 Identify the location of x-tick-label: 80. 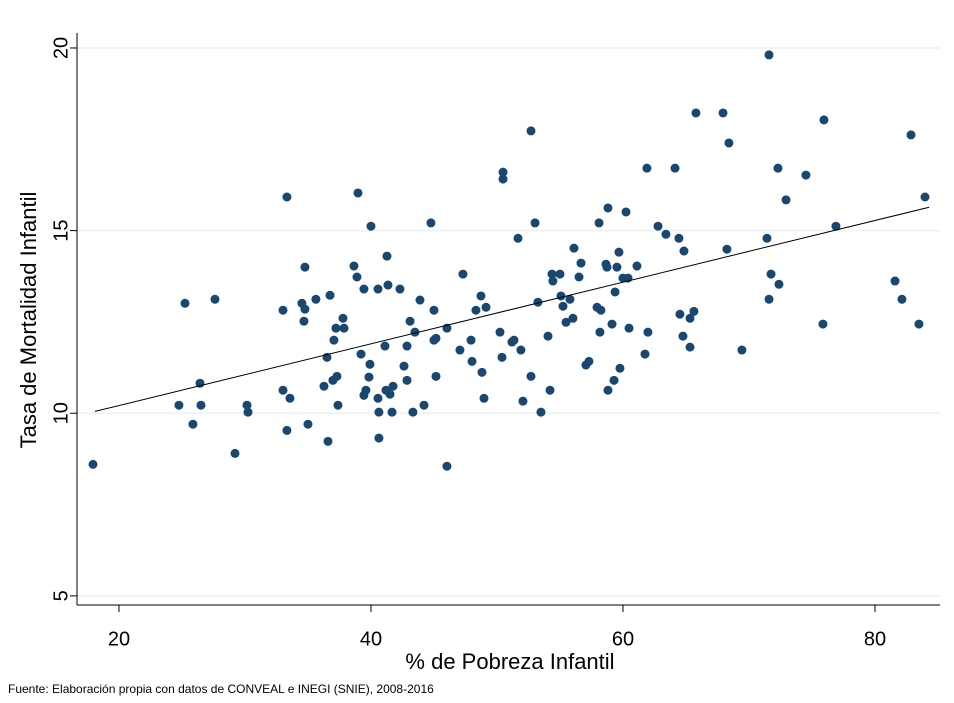
(875, 639).